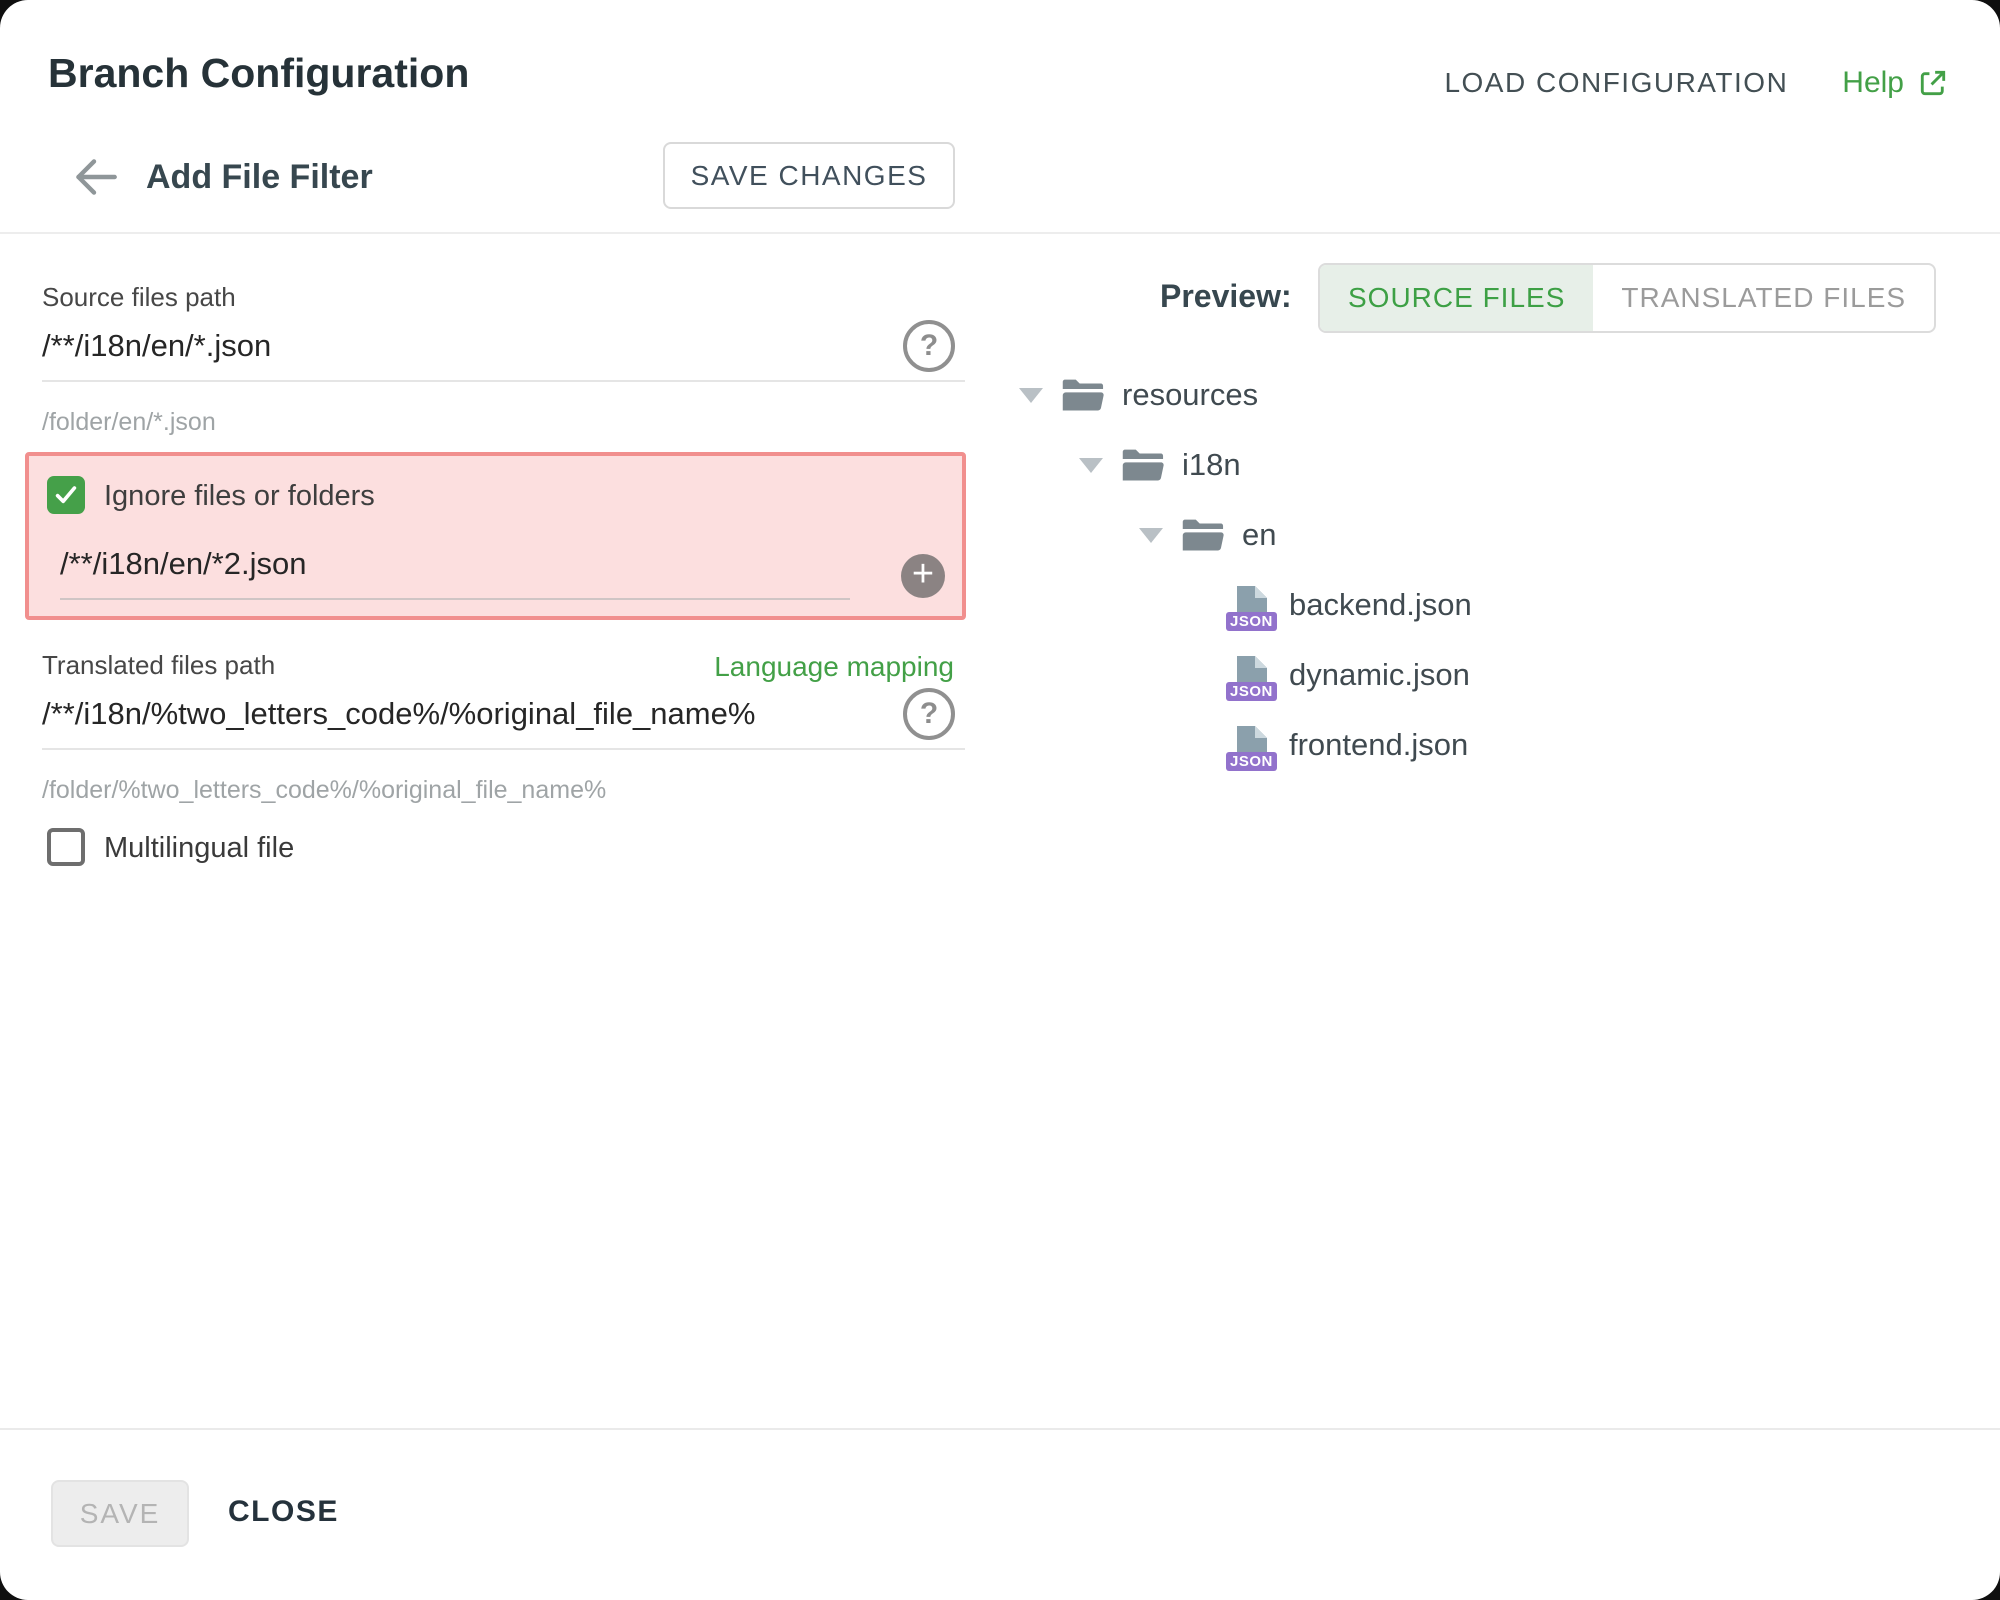  I want to click on tree-folder-name: en, so click(1259, 534).